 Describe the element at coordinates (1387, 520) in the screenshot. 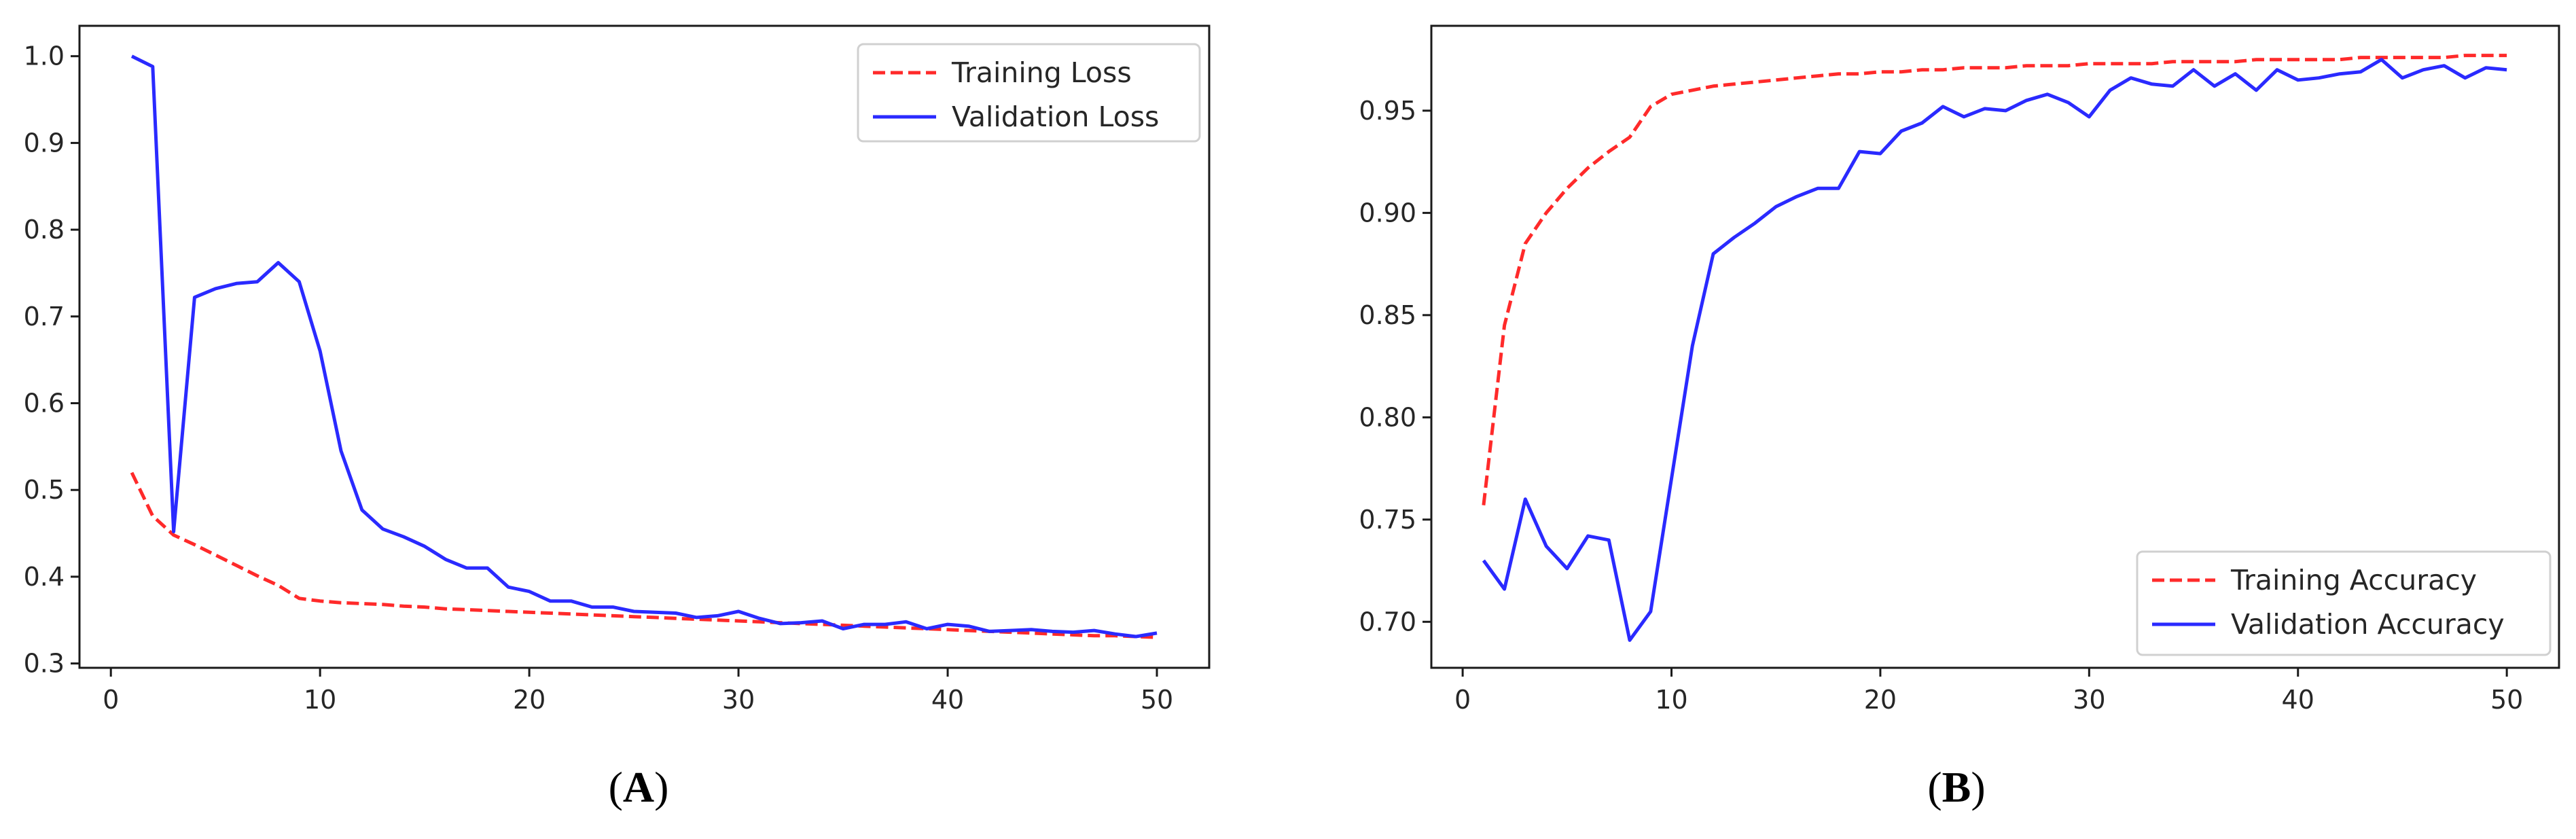

I see `accuracy-y-tick-label: 0.75` at that location.